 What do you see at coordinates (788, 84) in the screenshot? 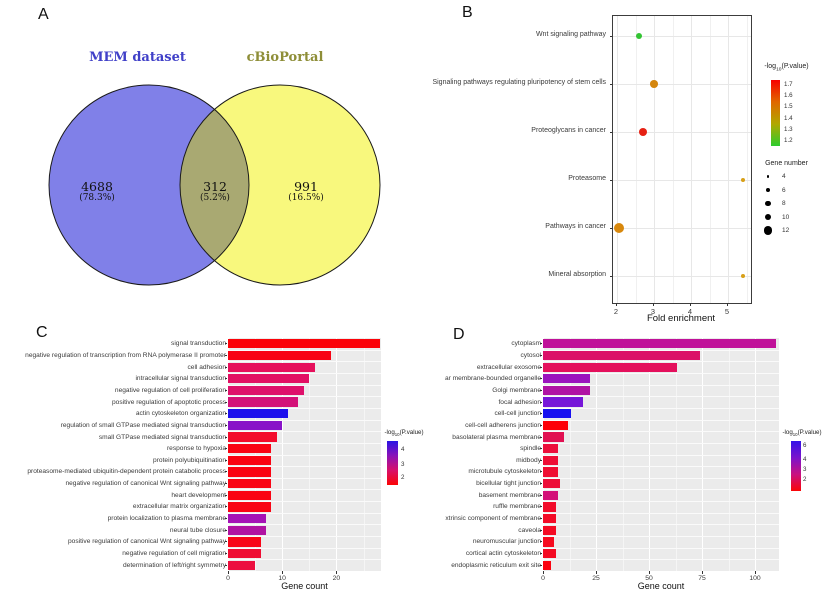
I see `b-legend-ticklabel: 1.7` at bounding box center [788, 84].